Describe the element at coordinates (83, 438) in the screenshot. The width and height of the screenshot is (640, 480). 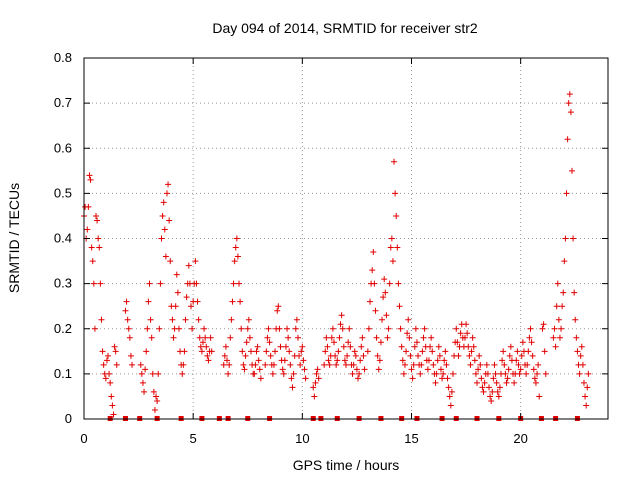
I see `x-tick-label: 0` at that location.